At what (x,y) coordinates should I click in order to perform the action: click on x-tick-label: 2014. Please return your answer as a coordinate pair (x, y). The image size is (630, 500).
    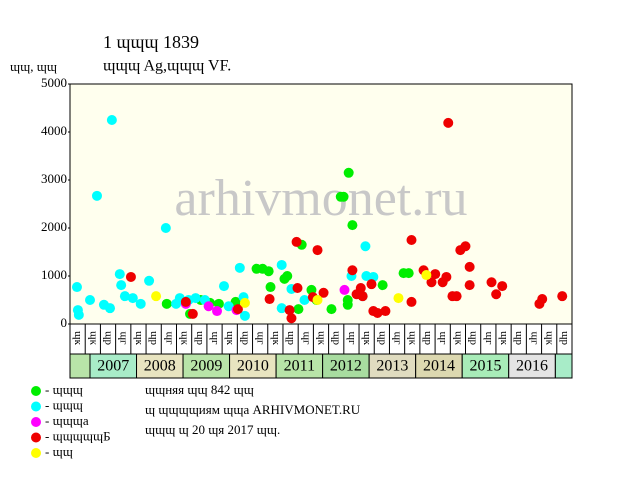
    Looking at the image, I should click on (439, 366).